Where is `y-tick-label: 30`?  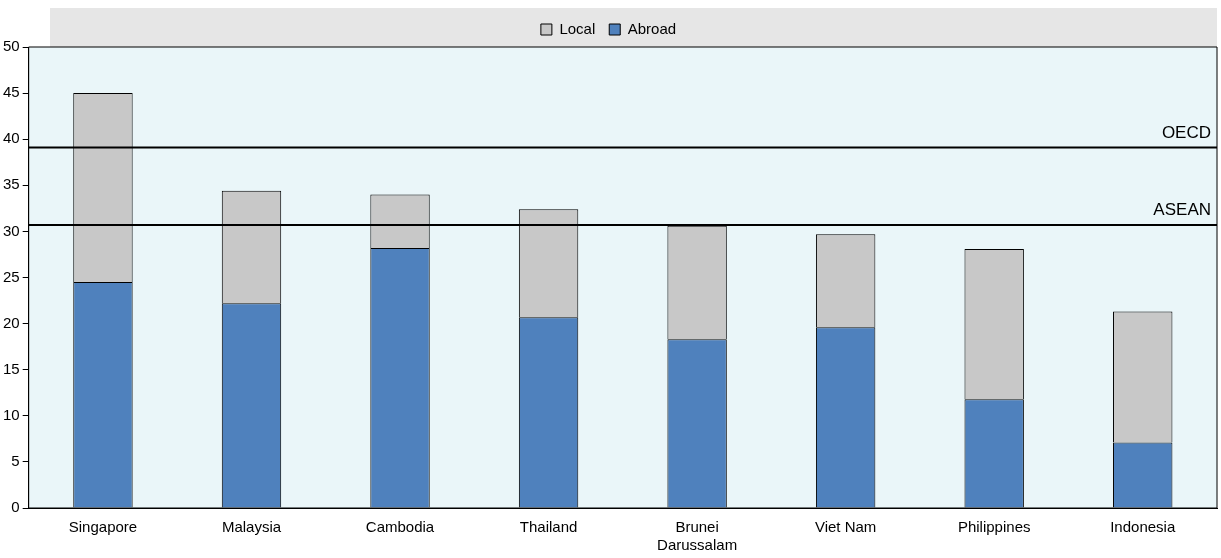
y-tick-label: 30 is located at coordinates (11, 230).